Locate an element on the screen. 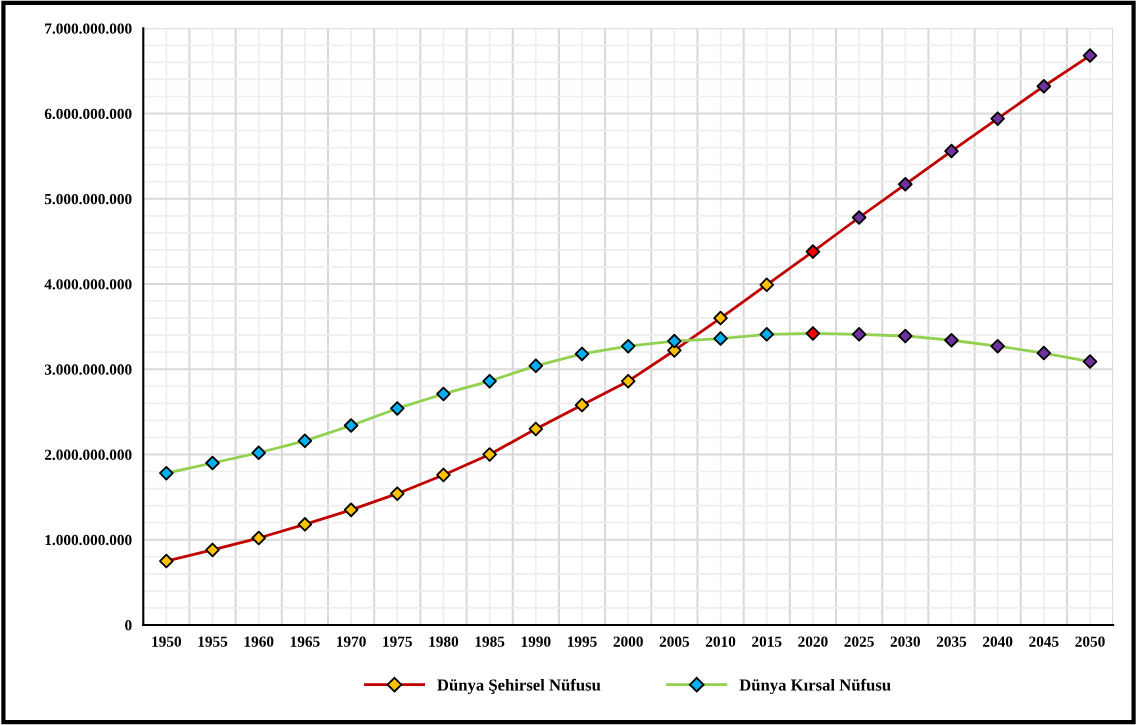 This screenshot has width=1137, height=725. y-tick-label: 6.000.000.000 is located at coordinates (88, 114).